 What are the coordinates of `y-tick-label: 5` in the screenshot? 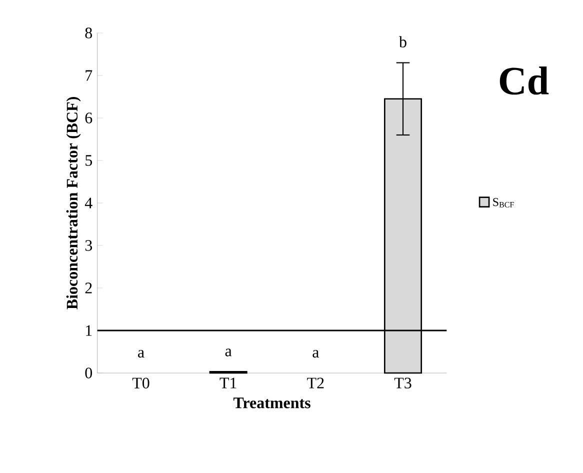 It's located at (89, 160).